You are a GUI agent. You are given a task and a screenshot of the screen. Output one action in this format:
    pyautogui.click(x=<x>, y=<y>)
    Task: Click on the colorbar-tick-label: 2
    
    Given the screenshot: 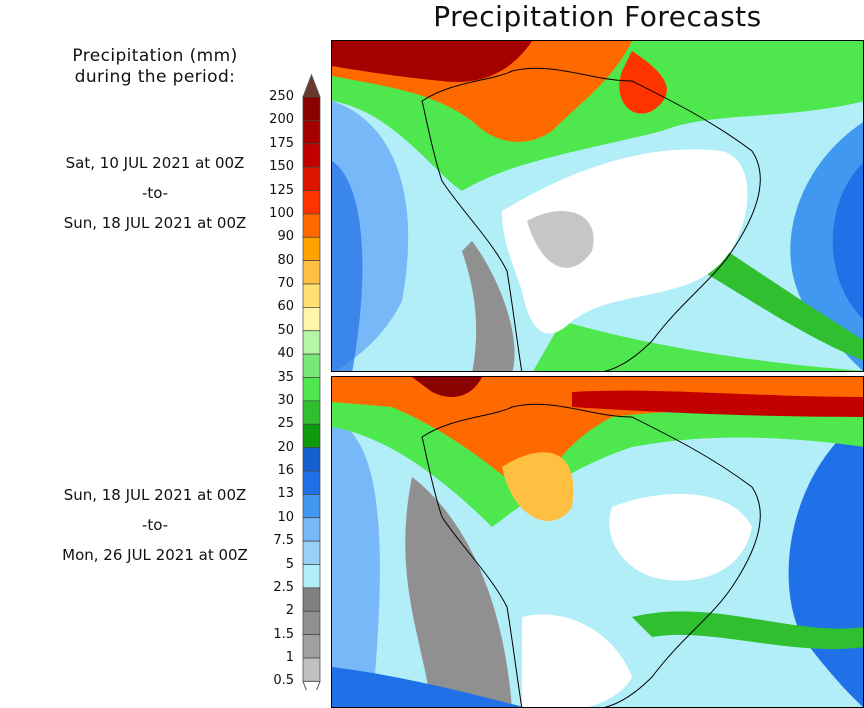 What is the action you would take?
    pyautogui.click(x=289, y=611)
    